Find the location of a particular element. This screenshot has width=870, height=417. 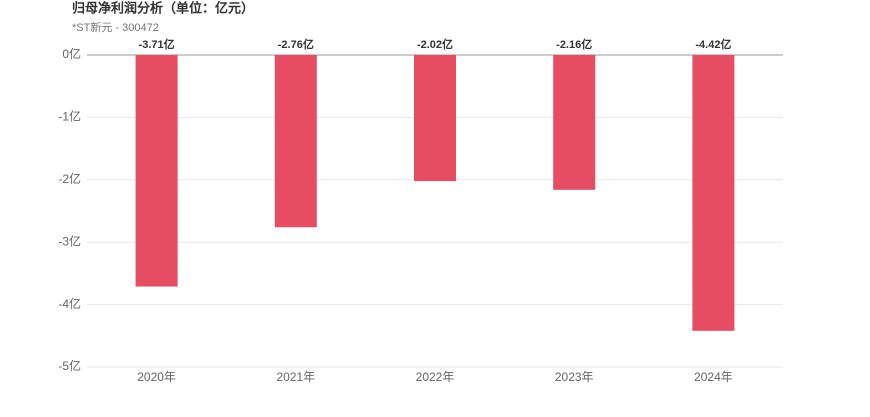

x-tick-label: 2022年 is located at coordinates (435, 377).